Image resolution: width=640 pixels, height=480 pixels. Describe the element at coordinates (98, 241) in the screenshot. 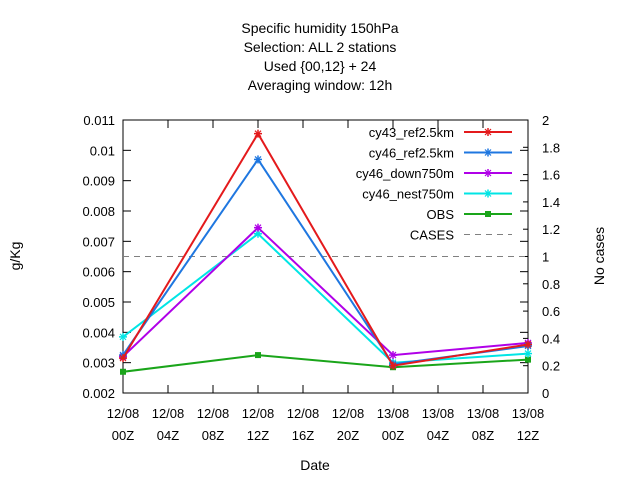

I see `y-tick-label: 0.007` at that location.